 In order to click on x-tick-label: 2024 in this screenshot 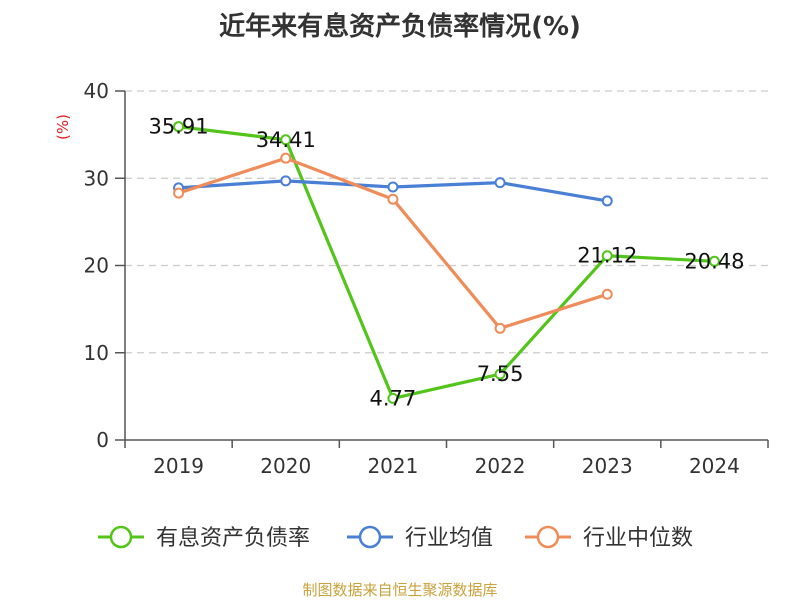, I will do `click(714, 466)`.